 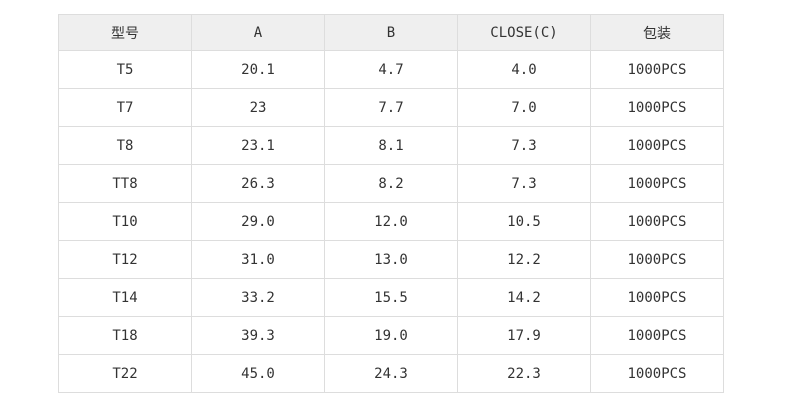 I want to click on table-row: T12 31.0 13.0 12.2 1000PCS, so click(x=391, y=259).